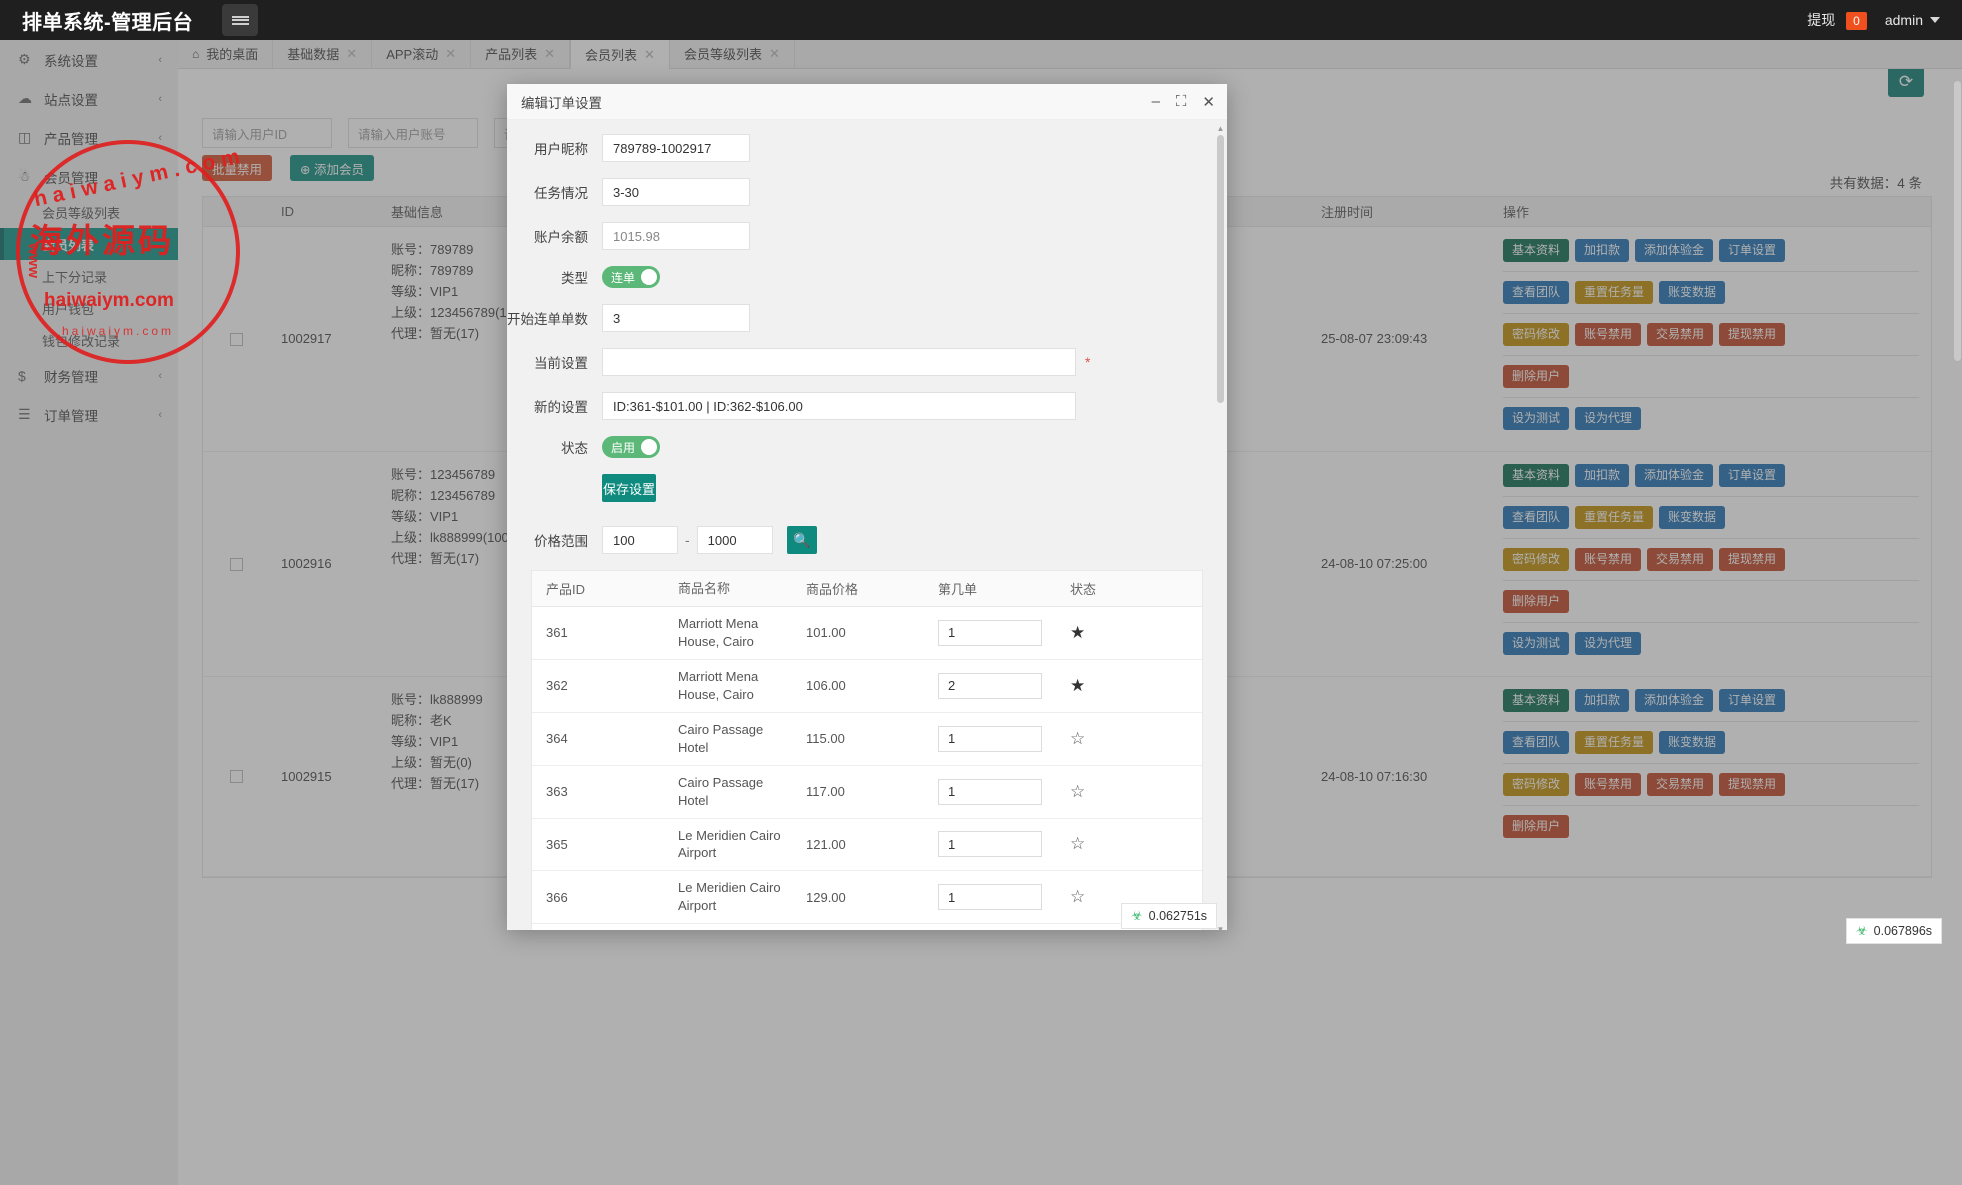 The height and width of the screenshot is (1185, 1962). Describe the element at coordinates (1078, 685) in the screenshot. I see `star-filled-icon: ★` at that location.